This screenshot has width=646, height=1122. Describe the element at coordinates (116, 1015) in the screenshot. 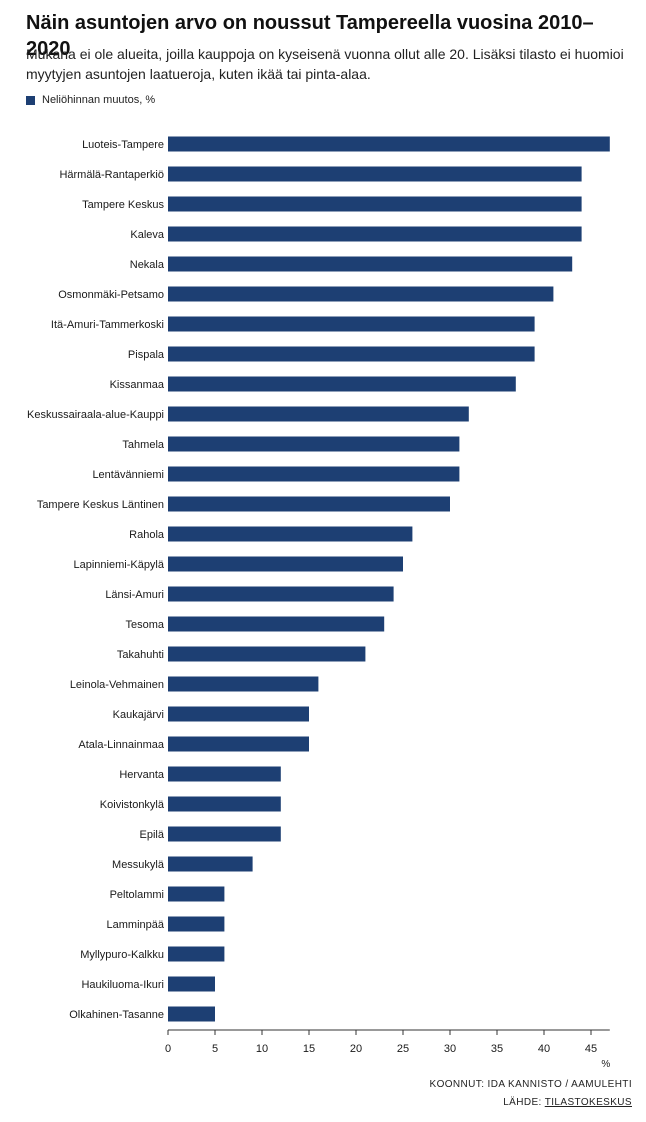

I see `category-label: Olkahinen-Tasanne` at that location.